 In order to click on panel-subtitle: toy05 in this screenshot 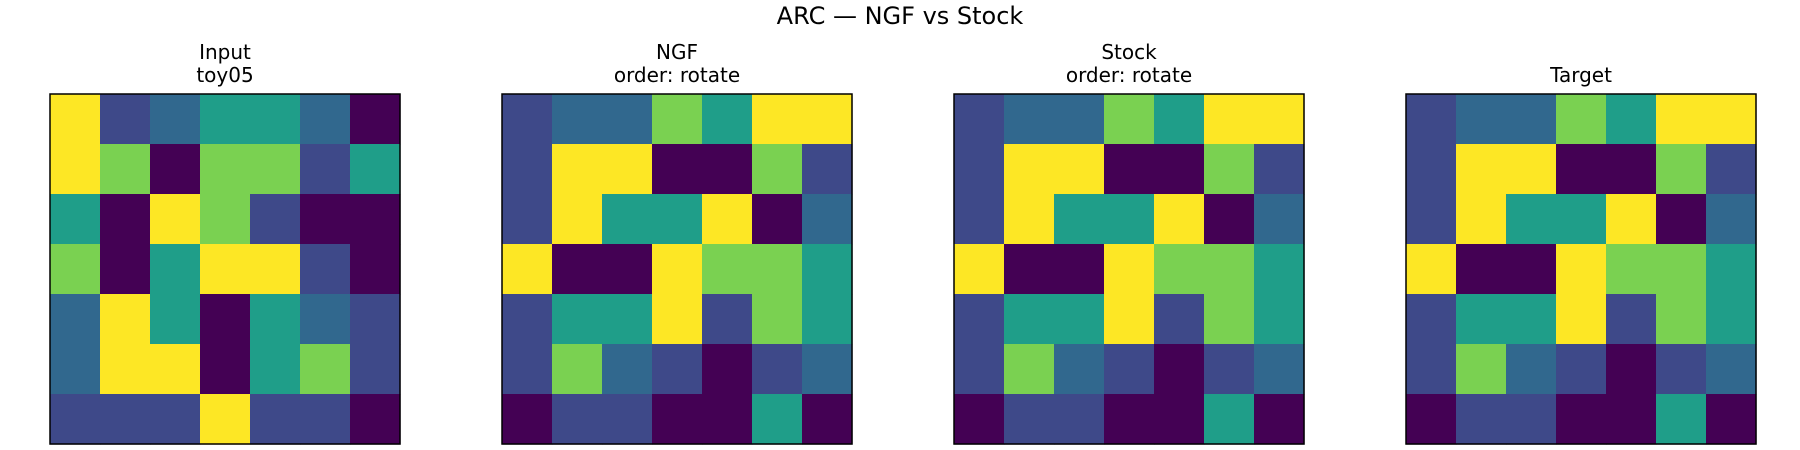, I will do `click(224, 75)`.